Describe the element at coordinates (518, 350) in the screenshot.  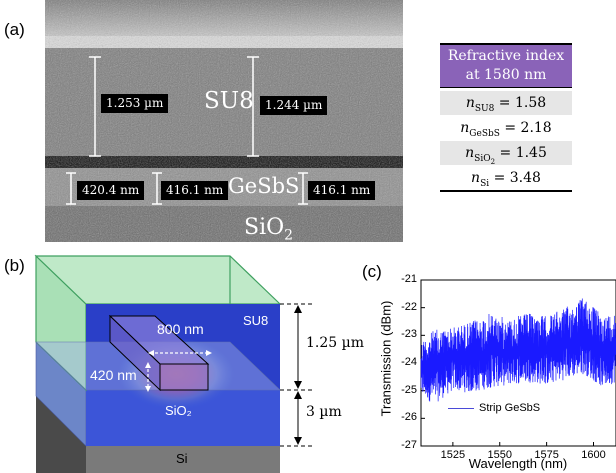
I see `series-line-strip-gesbs` at that location.